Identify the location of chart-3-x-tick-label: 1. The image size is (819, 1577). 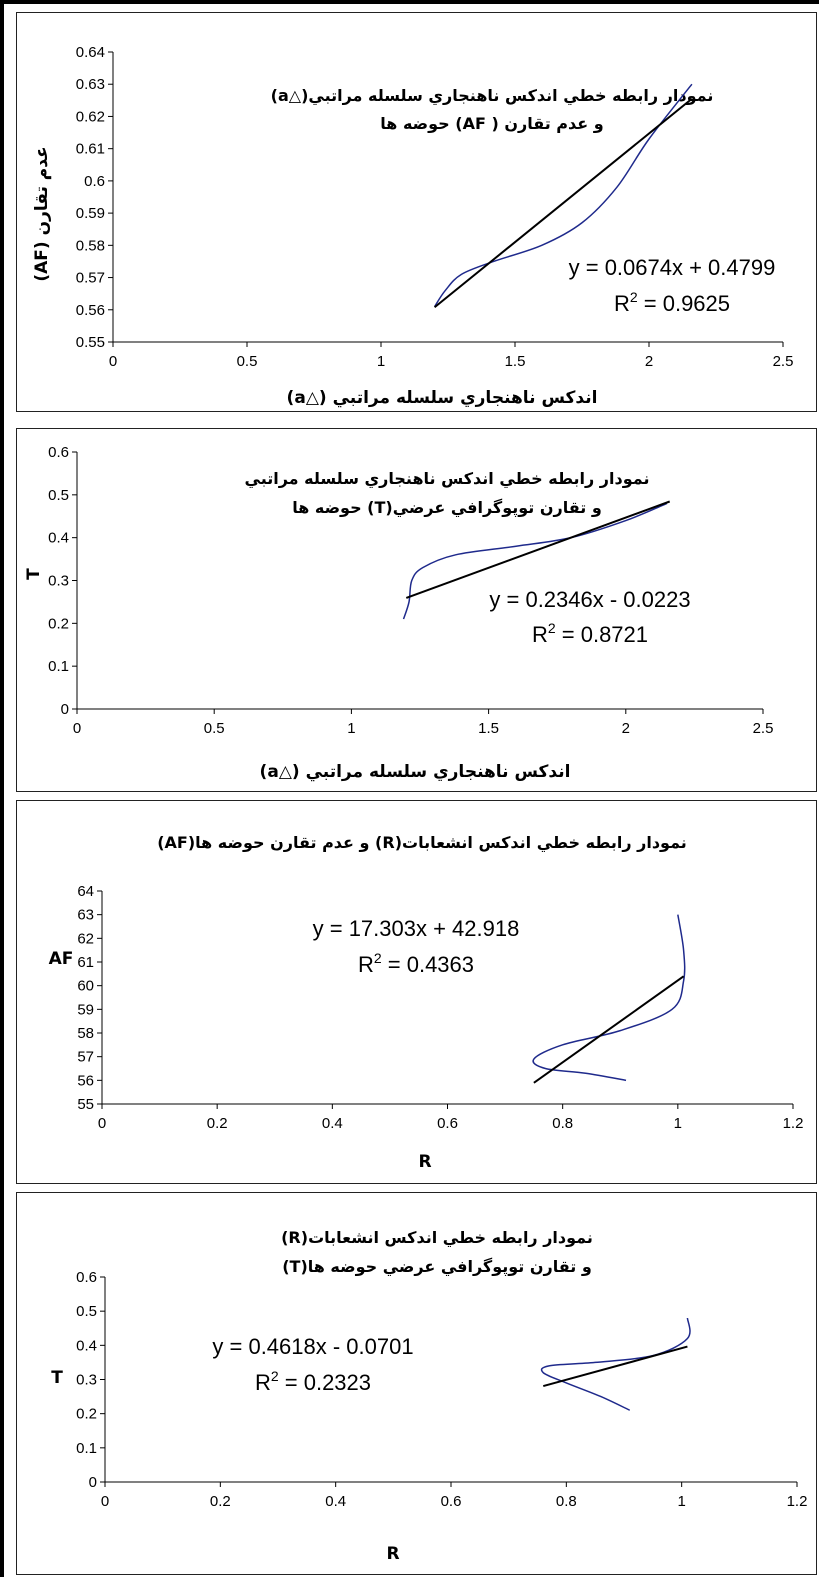
(678, 1123).